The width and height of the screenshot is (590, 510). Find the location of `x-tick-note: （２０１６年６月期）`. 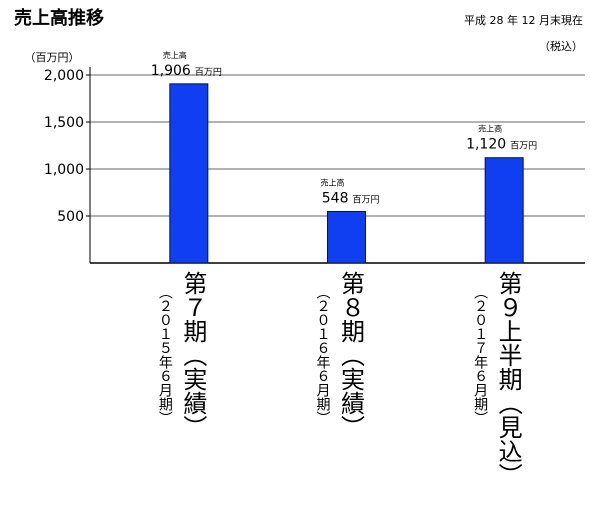

x-tick-note: （２０１６年６月期） is located at coordinates (323, 355).